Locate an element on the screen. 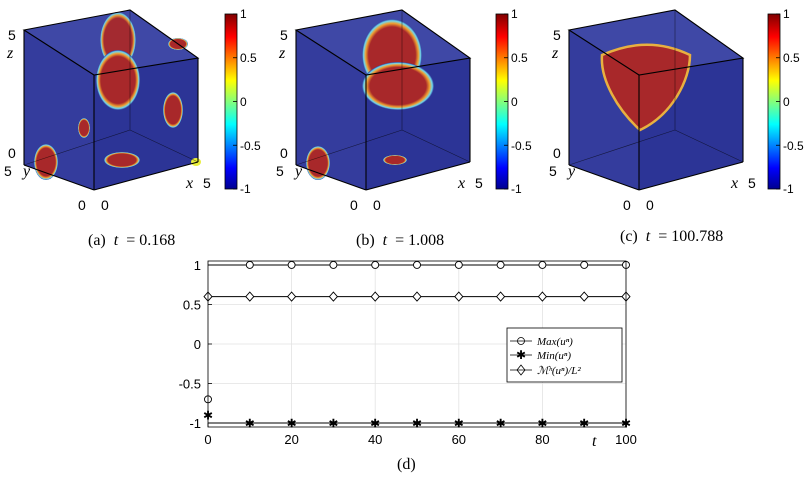  legend-label-min: Min(uⁿ) is located at coordinates (553, 356).